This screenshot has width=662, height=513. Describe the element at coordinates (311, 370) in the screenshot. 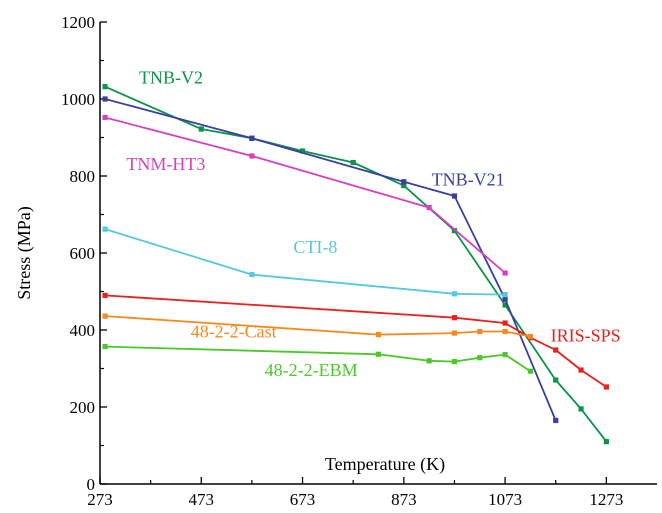

I see `series-label-48-2-2-ebm: 48-2-2-EBM` at that location.